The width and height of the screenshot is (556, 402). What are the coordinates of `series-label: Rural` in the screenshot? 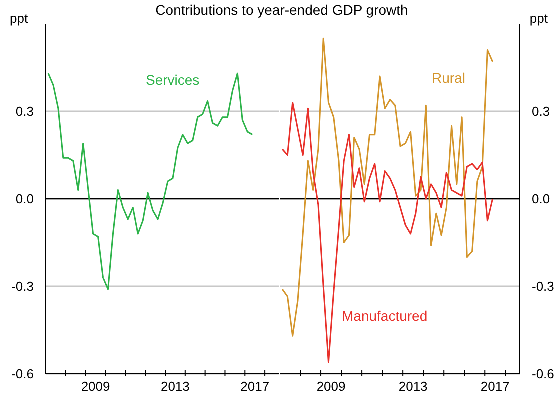 It's located at (449, 78).